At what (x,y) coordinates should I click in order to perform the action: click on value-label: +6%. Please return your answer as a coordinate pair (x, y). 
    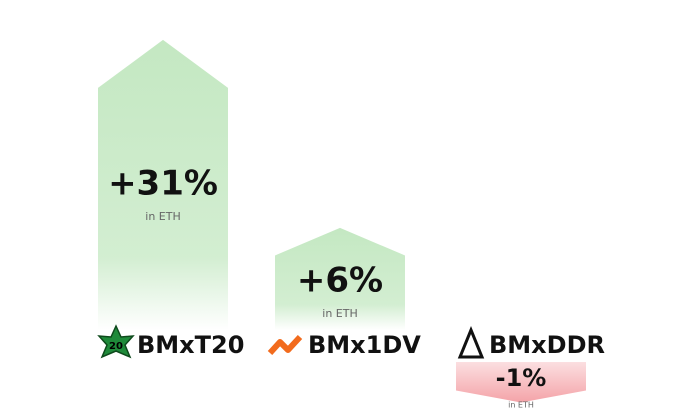
    Looking at the image, I should click on (340, 280).